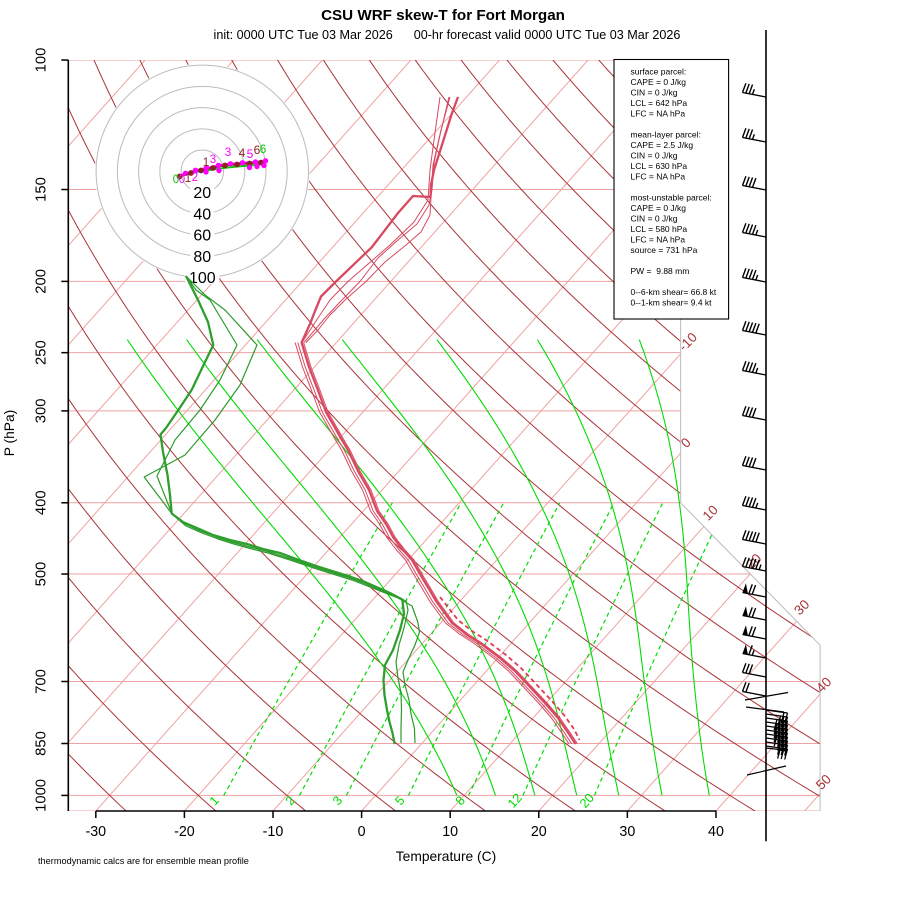  What do you see at coordinates (672, 303) in the screenshot?
I see `svg-text: 0--1-km shear= 9.4 kt` at bounding box center [672, 303].